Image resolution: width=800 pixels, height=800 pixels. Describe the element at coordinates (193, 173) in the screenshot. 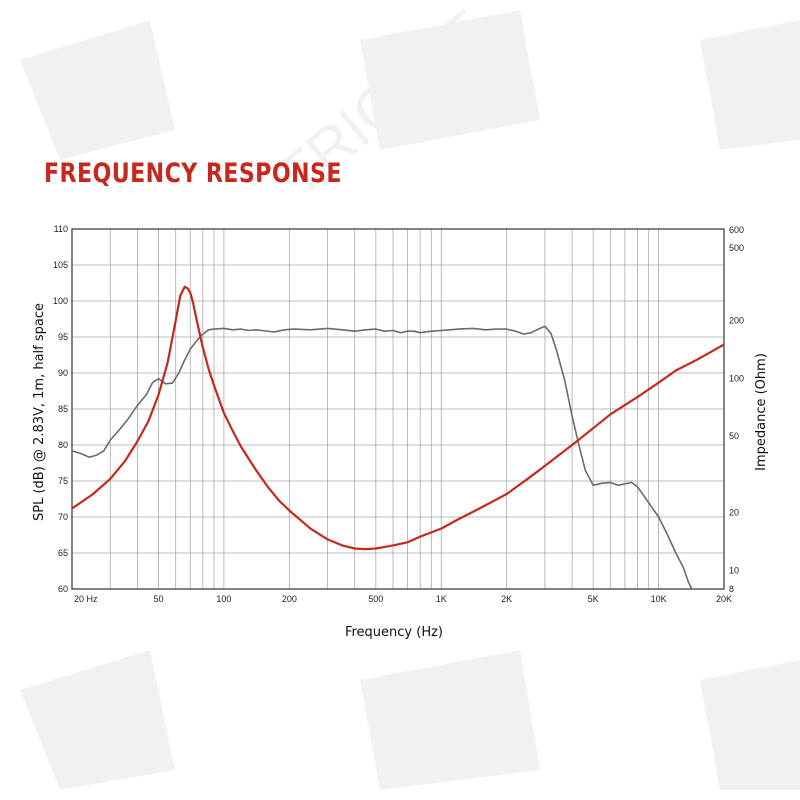

I see `chart-title: FREQUENCY RESPONSE` at that location.